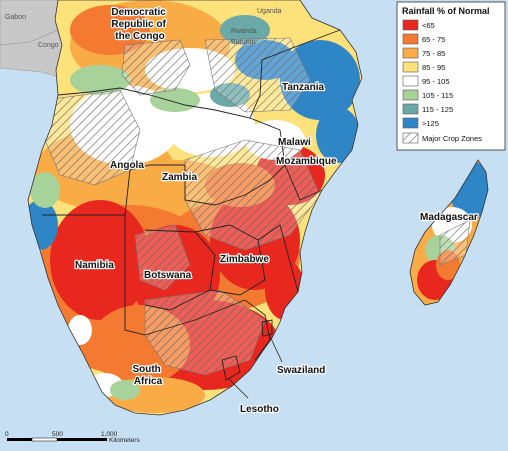 Image resolution: width=508 pixels, height=451 pixels. What do you see at coordinates (437, 95) in the screenshot?
I see `legend-label: 105 - 115` at bounding box center [437, 95].